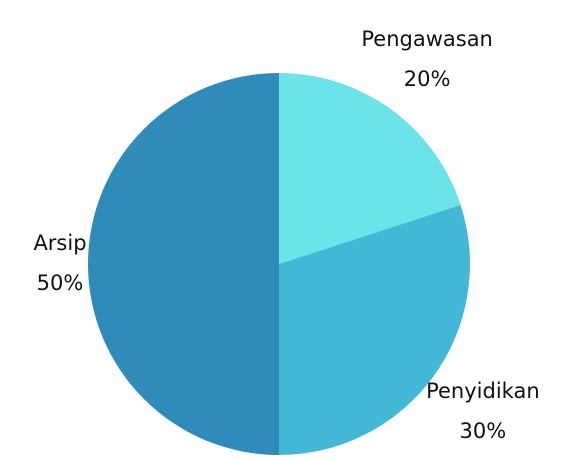  Describe the element at coordinates (427, 79) in the screenshot. I see `slice-value-label: 20%` at that location.